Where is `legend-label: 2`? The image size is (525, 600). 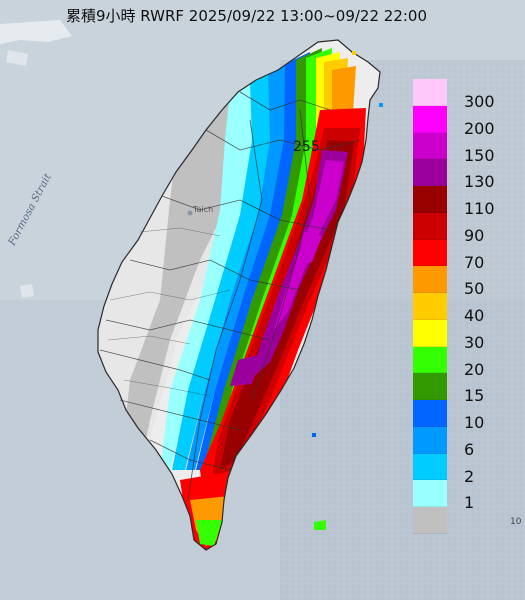
legend-label: 2 is located at coordinates (469, 476).